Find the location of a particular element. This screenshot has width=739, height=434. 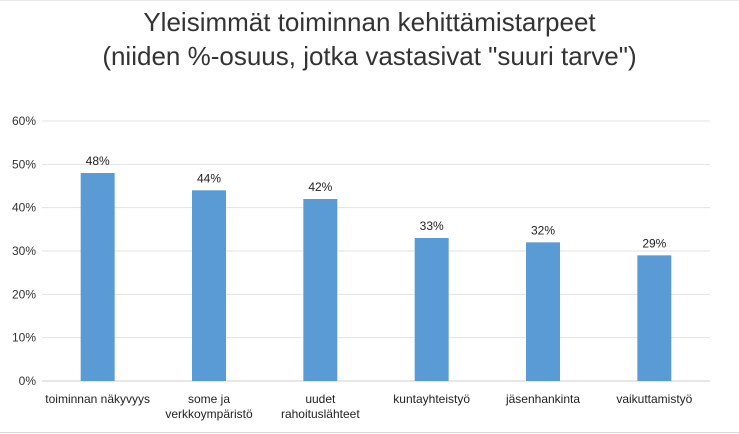

y-tick-label: 10% is located at coordinates (24, 338).